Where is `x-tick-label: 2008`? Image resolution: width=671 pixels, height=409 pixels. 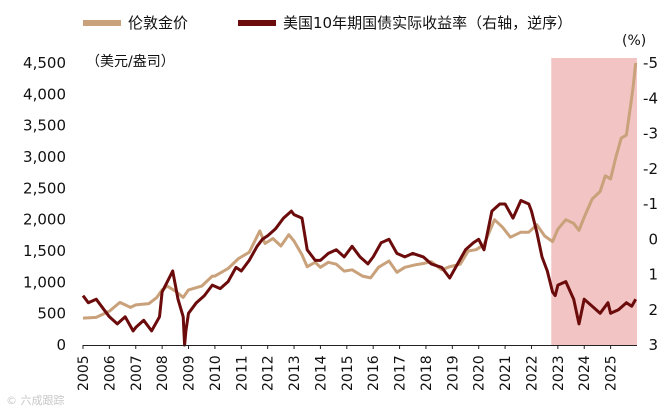
x-tick-label: 2008 is located at coordinates (163, 373).